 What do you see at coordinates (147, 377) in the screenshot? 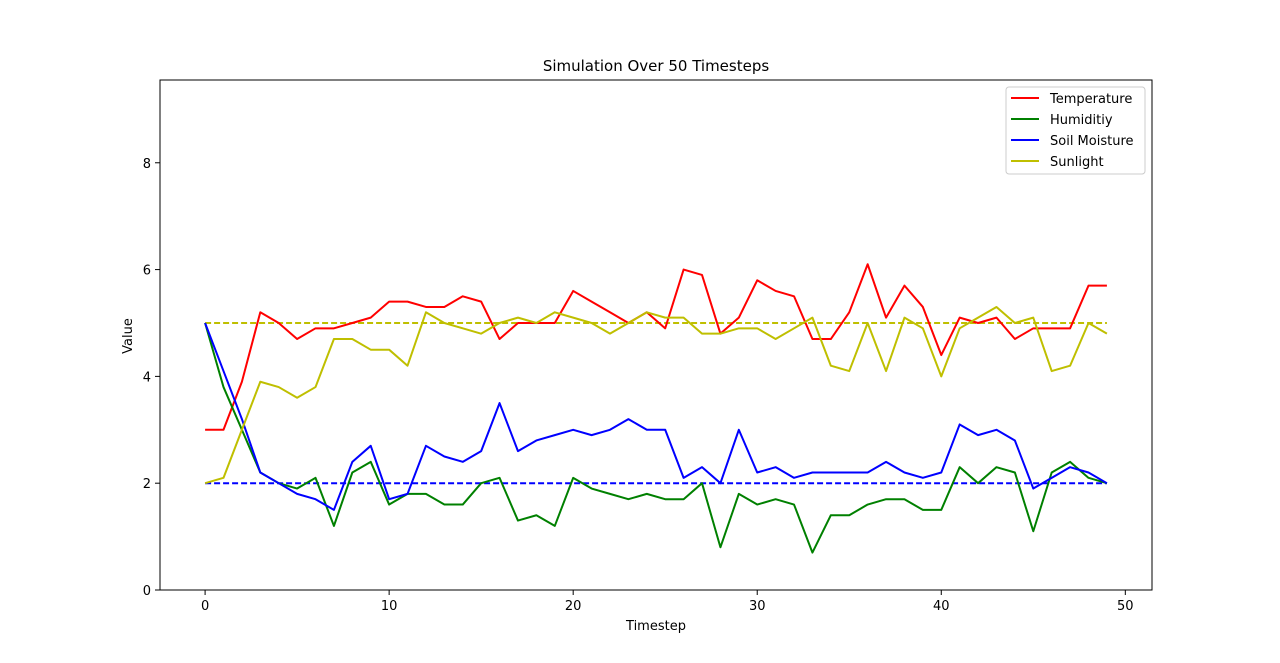
I see `y-tick-label: 4` at bounding box center [147, 377].